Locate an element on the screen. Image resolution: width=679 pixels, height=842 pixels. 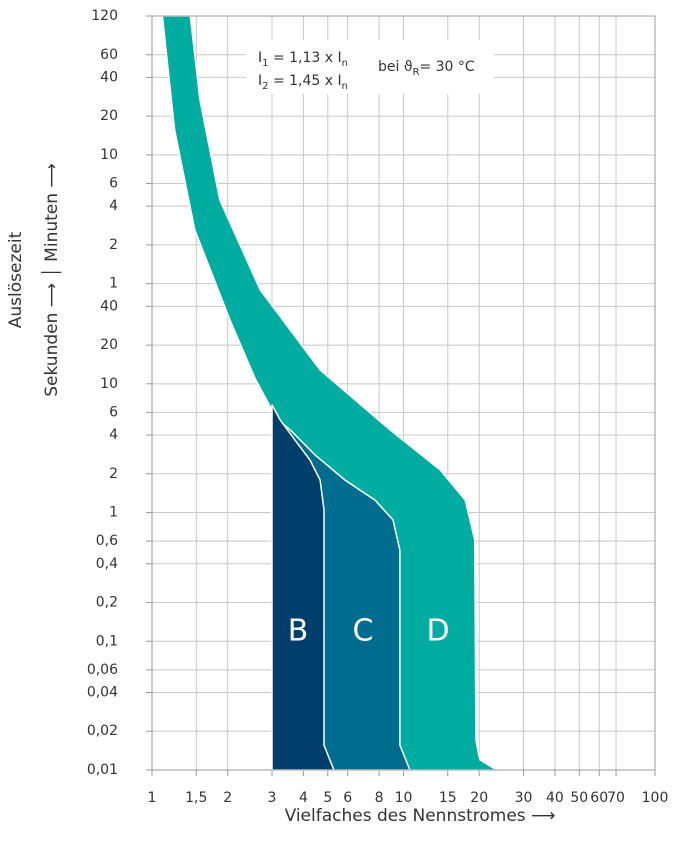
annotation-part: R is located at coordinates (416, 72).